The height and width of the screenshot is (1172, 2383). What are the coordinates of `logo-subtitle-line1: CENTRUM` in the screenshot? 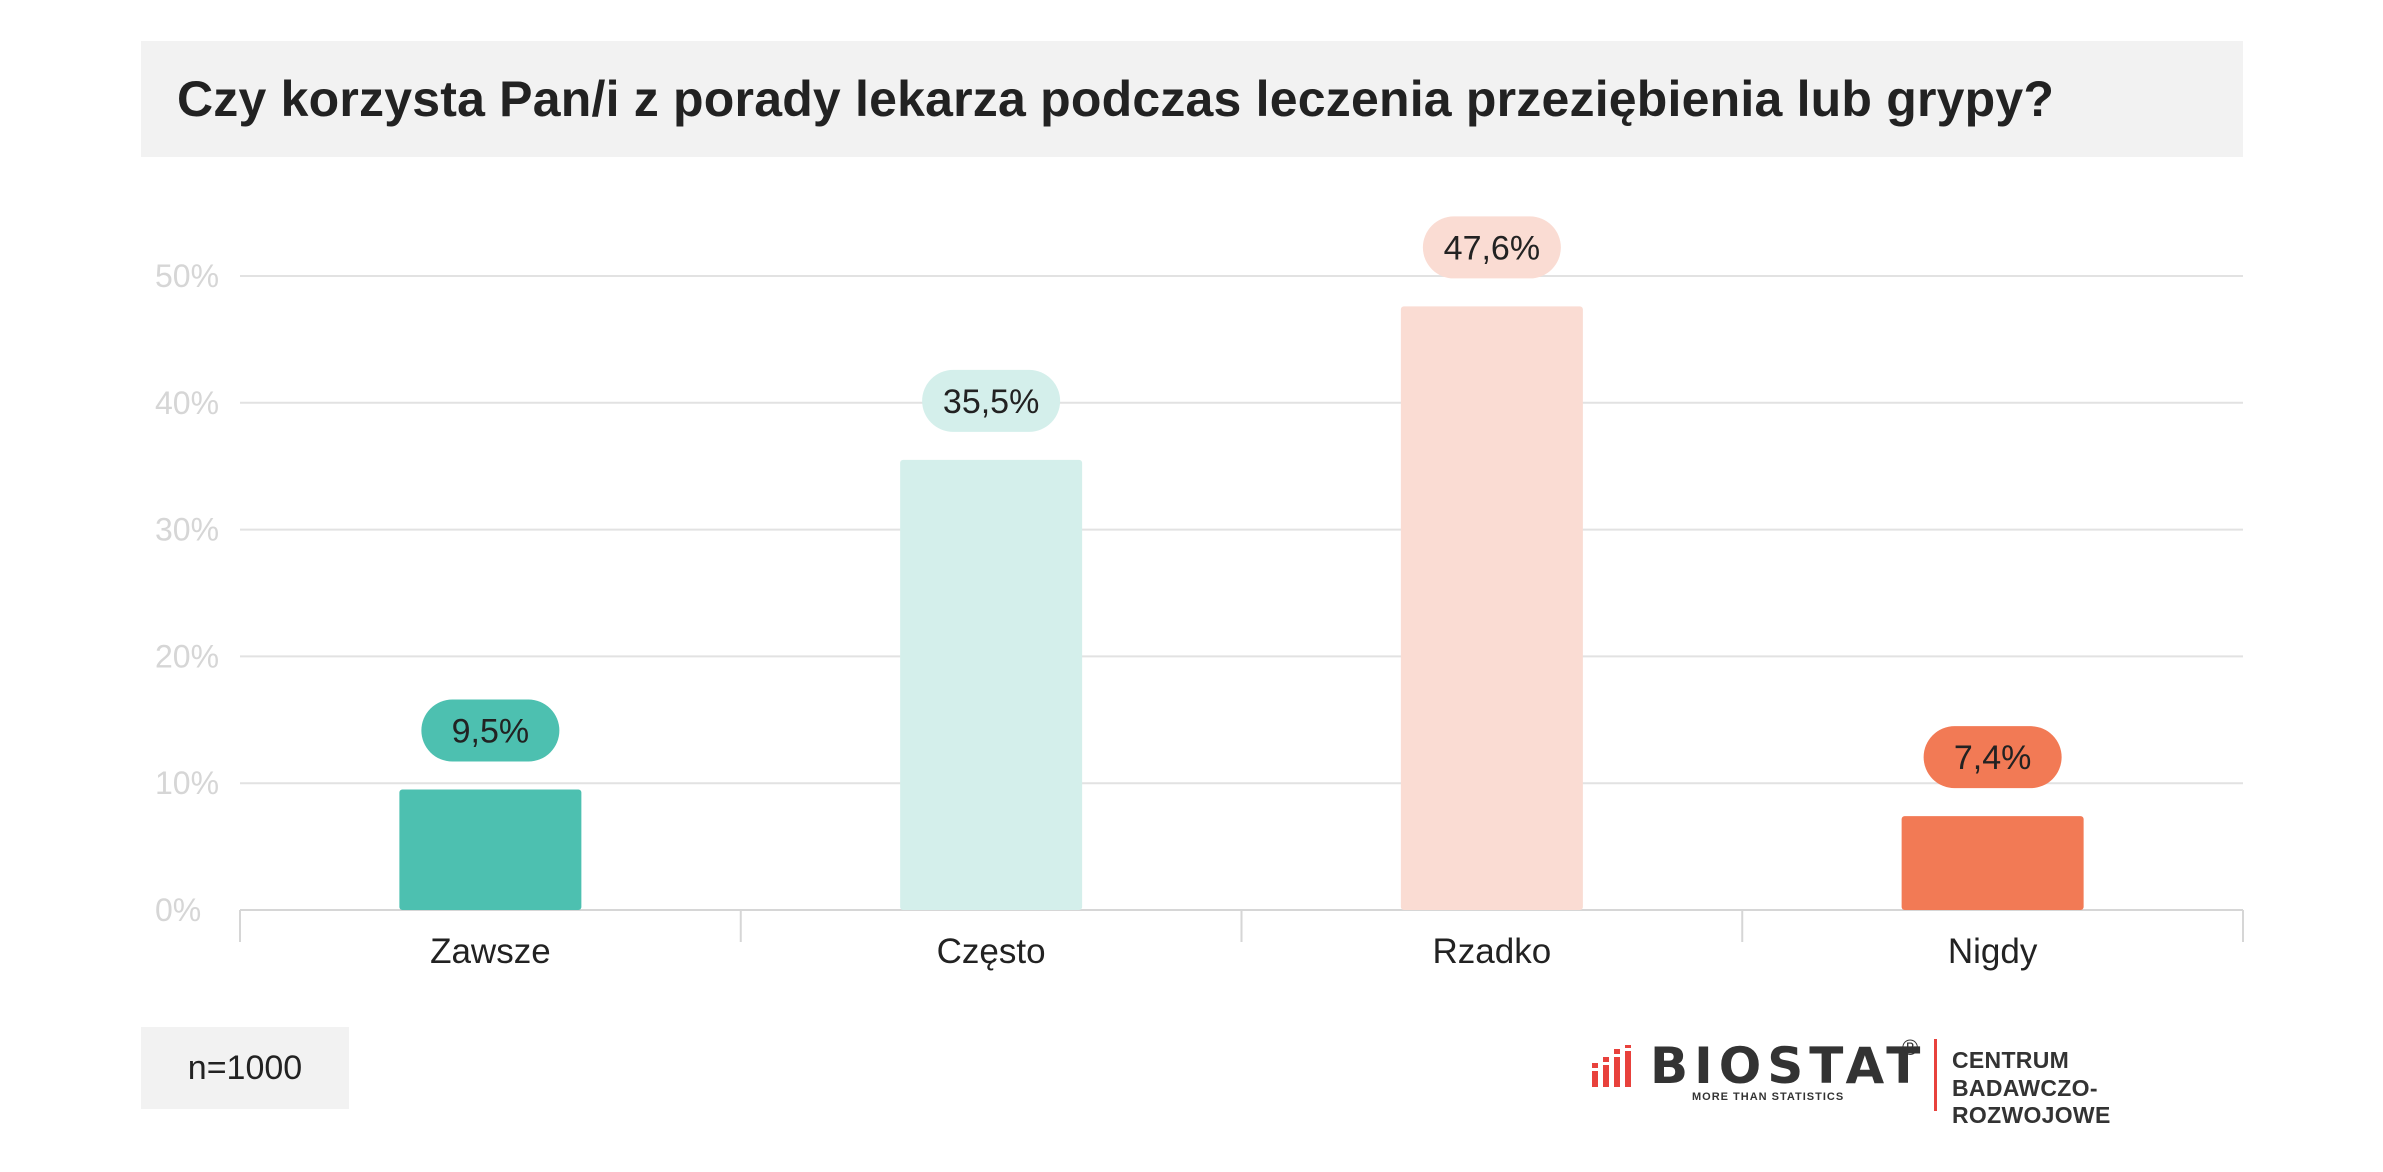 It's located at (2011, 1060).